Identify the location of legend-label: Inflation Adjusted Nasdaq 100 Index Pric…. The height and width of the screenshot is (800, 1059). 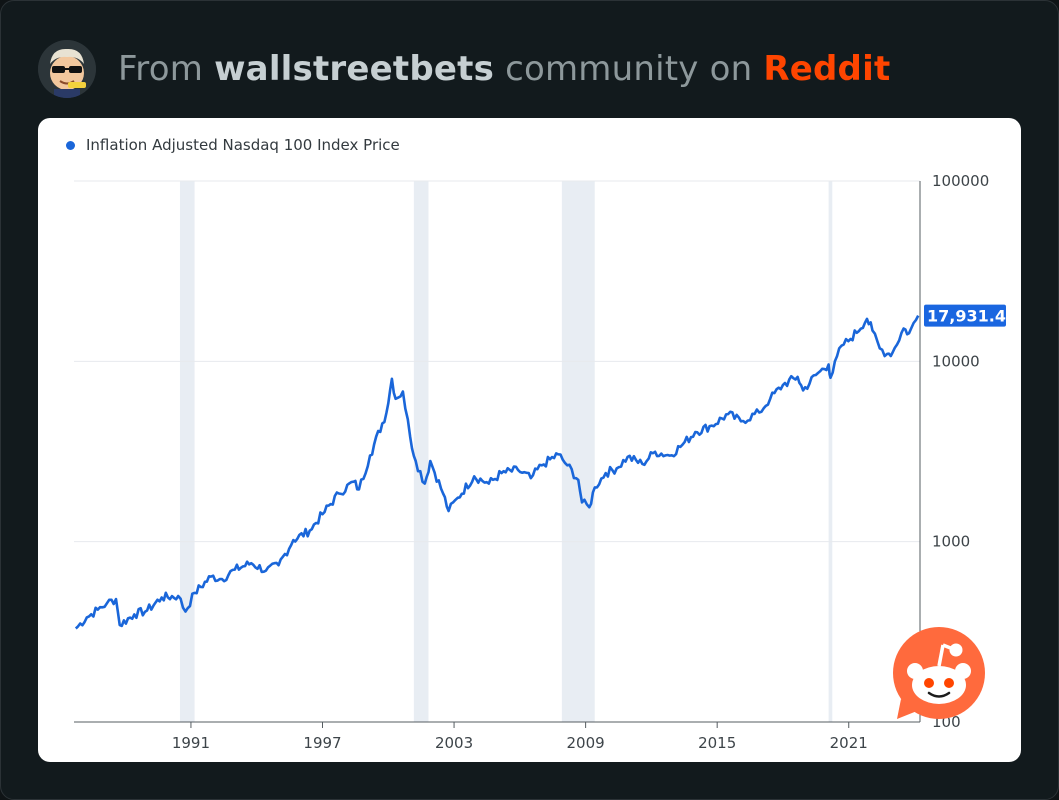
(243, 145).